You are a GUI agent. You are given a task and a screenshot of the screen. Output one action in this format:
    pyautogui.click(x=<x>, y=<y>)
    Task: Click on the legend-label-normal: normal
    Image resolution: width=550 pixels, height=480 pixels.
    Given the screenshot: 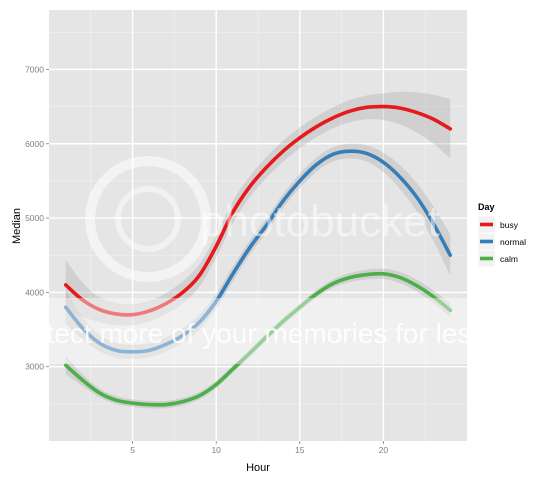 What is the action you would take?
    pyautogui.click(x=513, y=242)
    